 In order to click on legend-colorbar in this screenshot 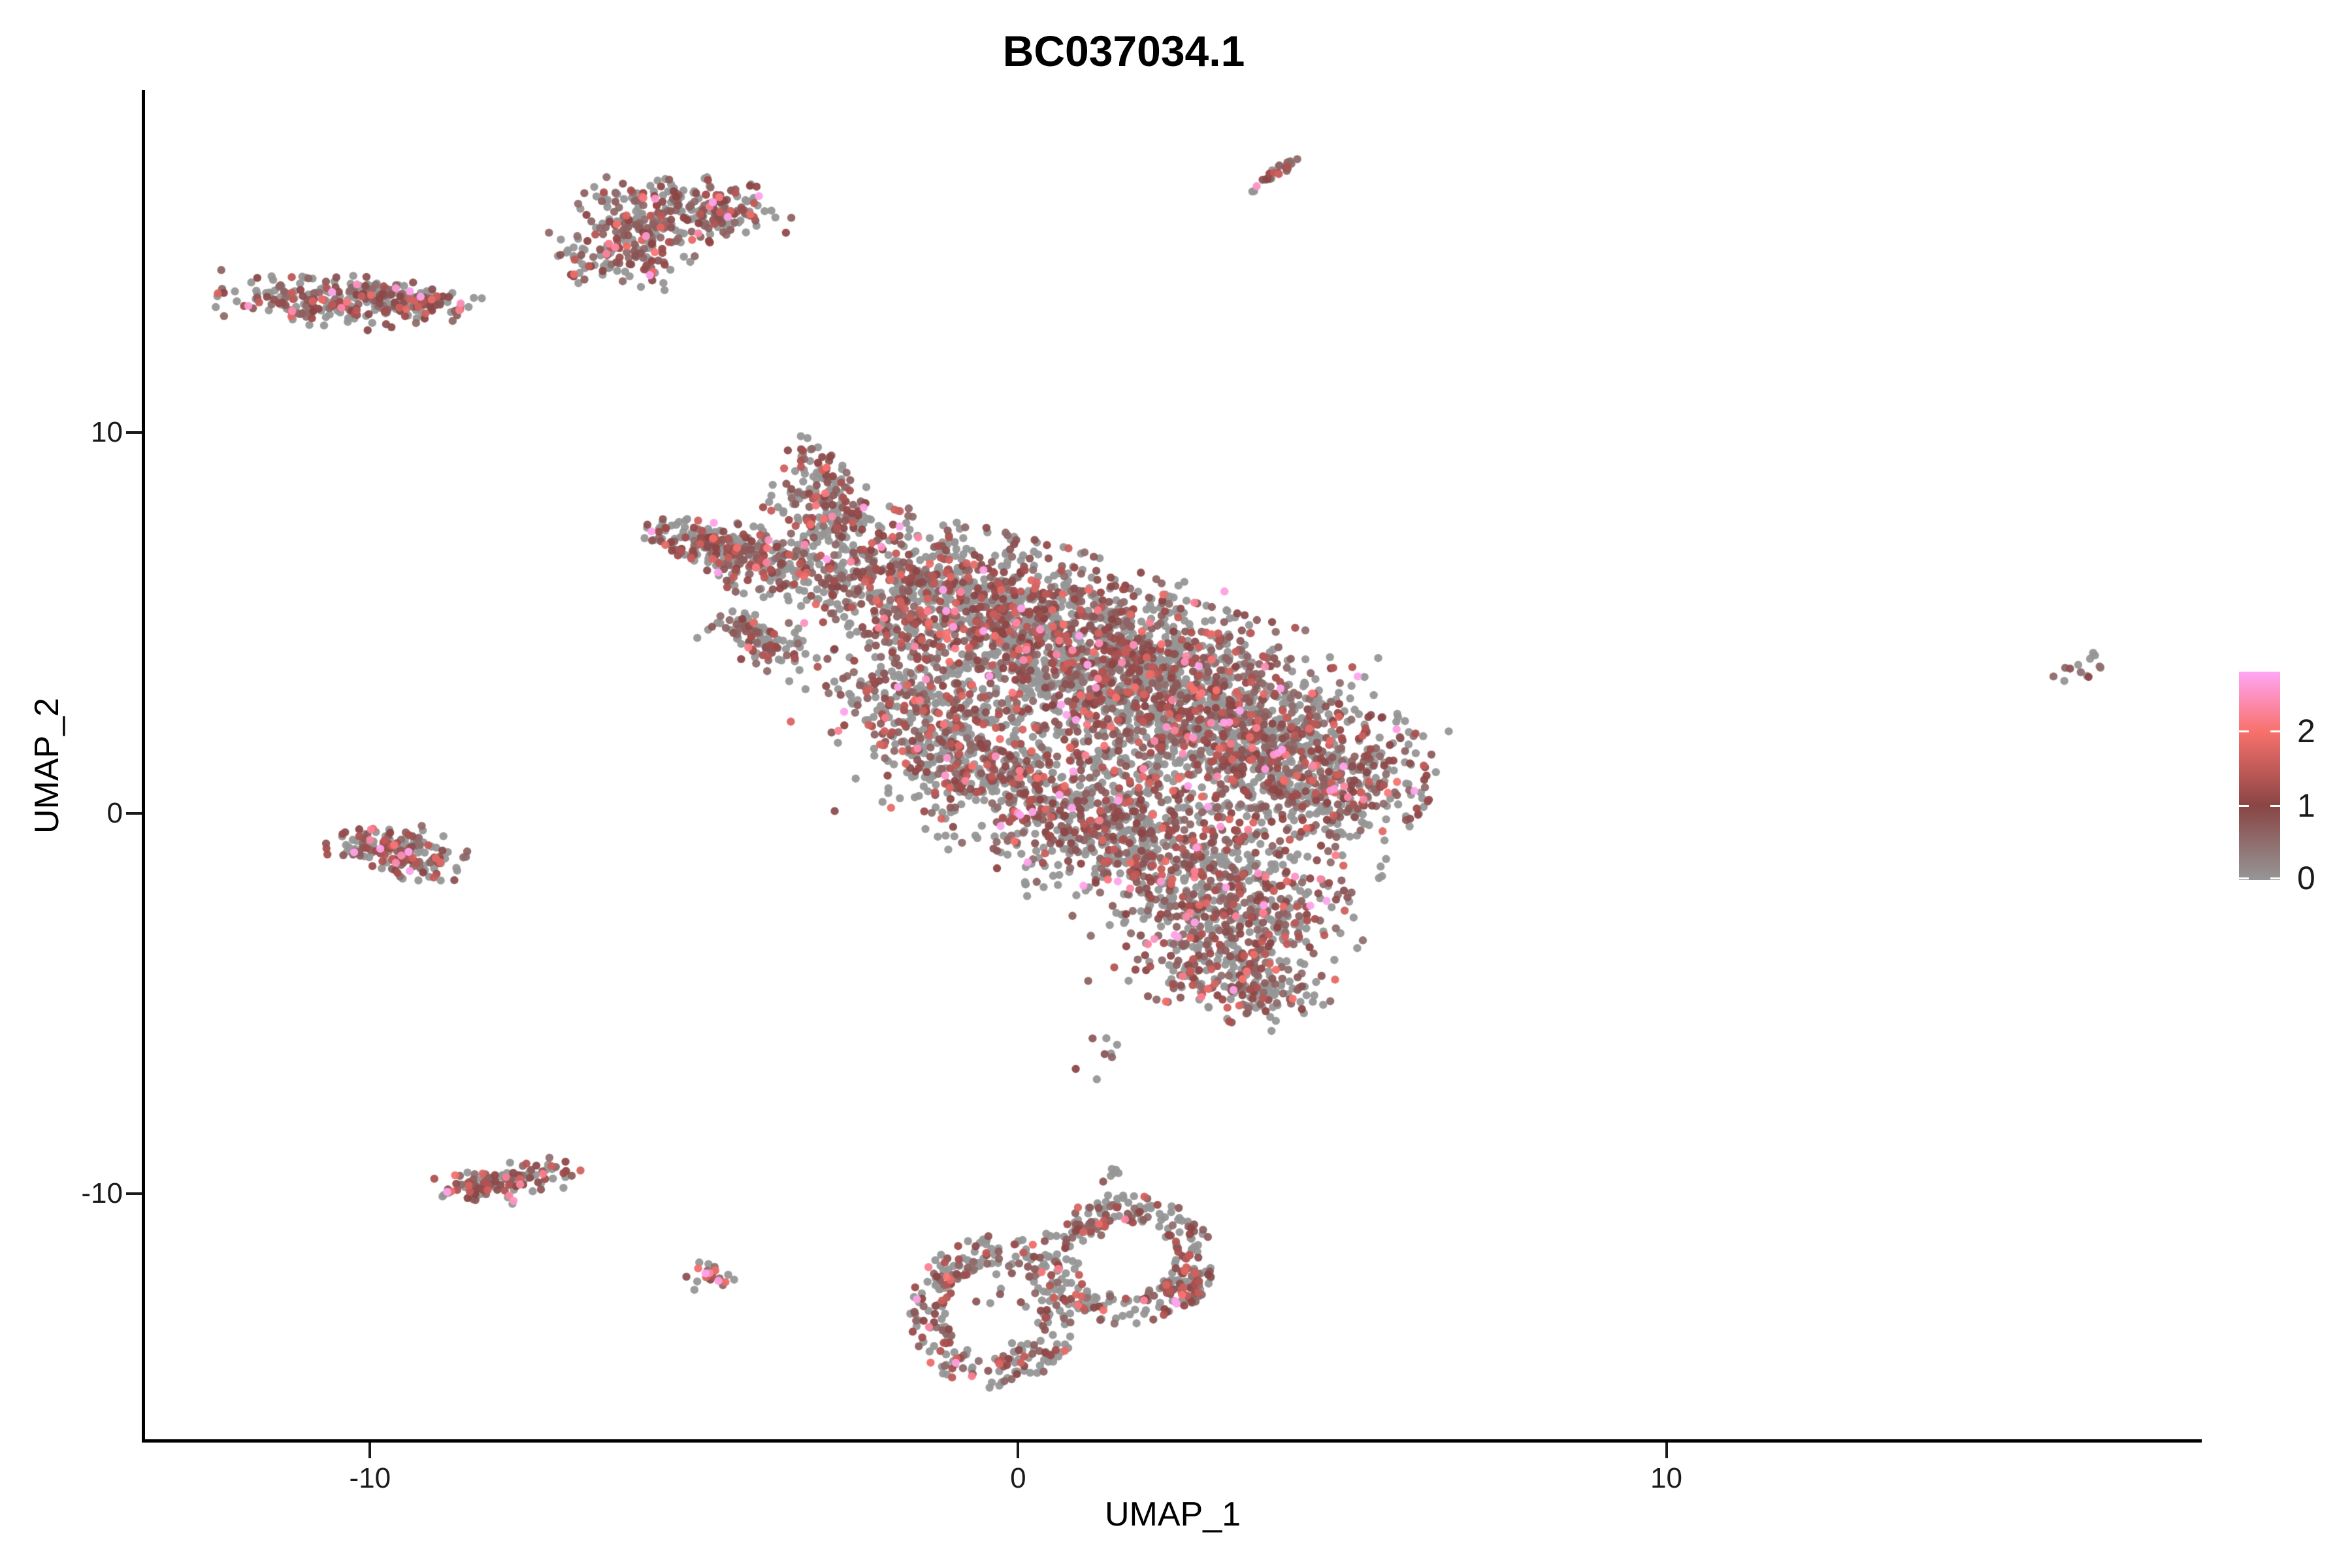, I will do `click(2259, 776)`.